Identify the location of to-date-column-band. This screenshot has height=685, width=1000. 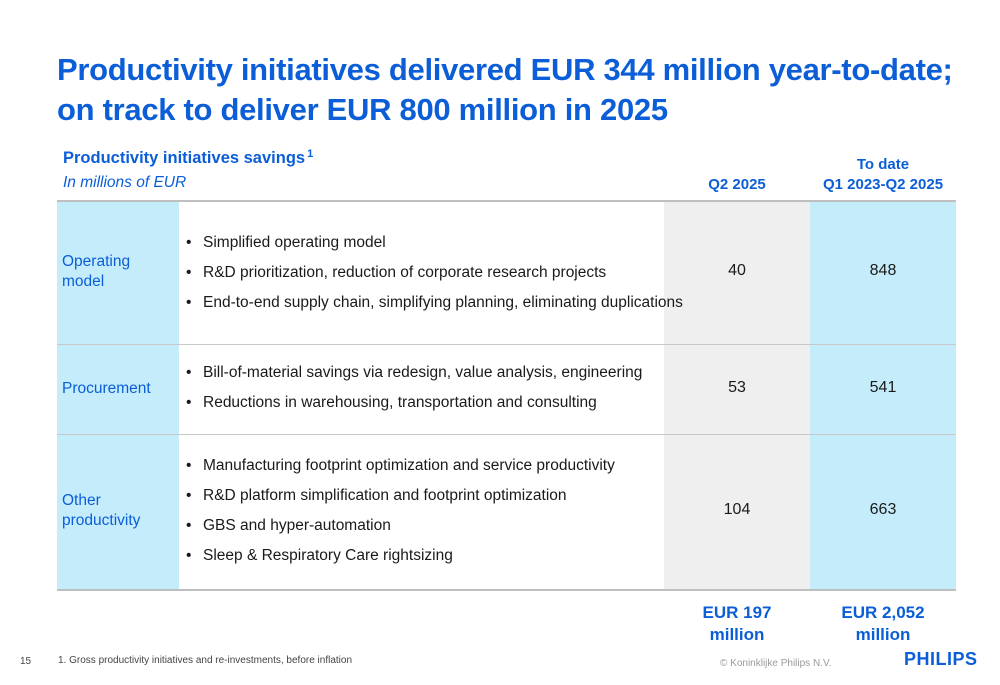
(883, 395).